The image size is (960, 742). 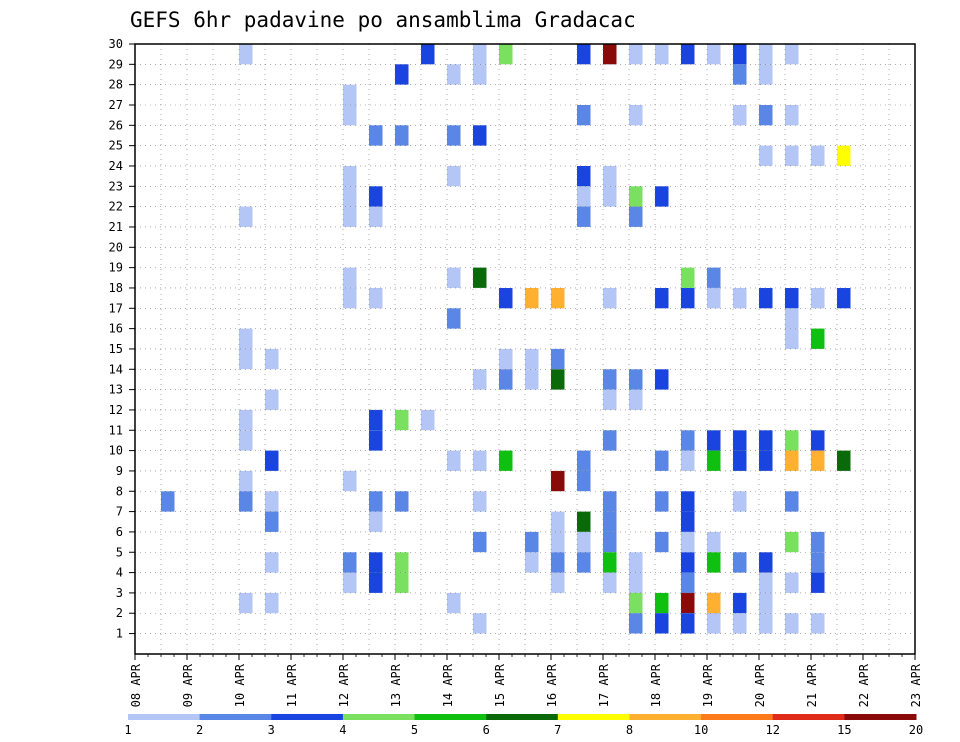 I want to click on x-tick-label: 11 APR, so click(x=292, y=685).